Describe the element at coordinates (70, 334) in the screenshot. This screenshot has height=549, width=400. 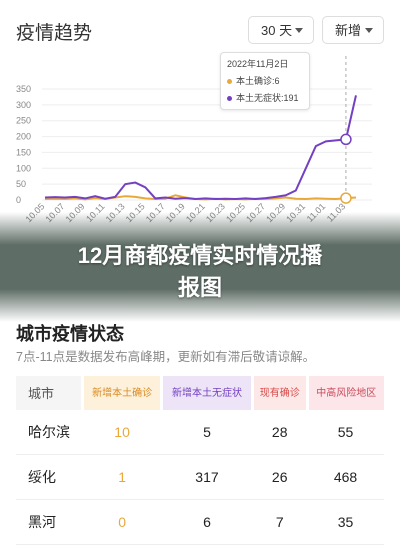
I see `section-title: 城市疫情状态` at that location.